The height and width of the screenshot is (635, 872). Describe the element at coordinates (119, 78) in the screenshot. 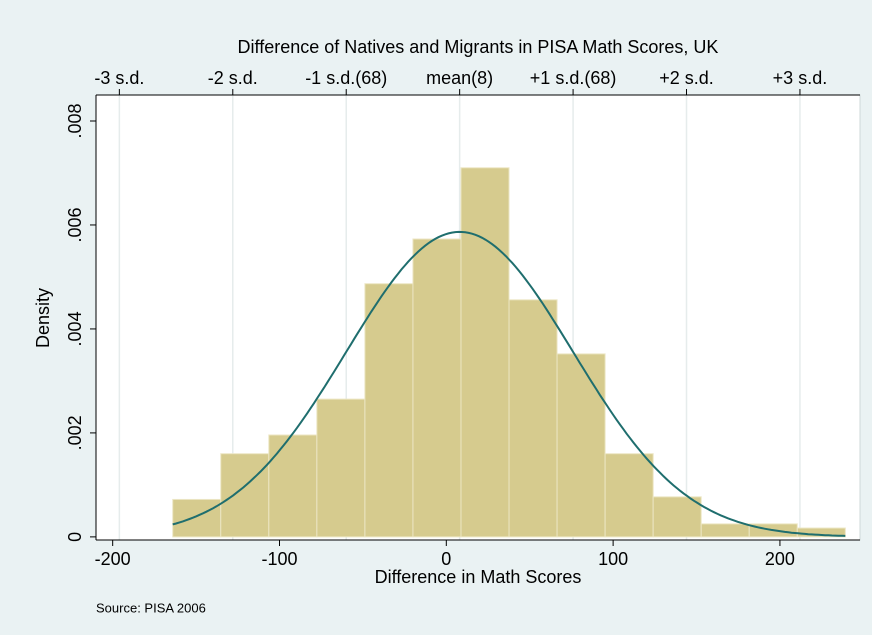

I see `x2-tick-label: -3 s.d.` at that location.